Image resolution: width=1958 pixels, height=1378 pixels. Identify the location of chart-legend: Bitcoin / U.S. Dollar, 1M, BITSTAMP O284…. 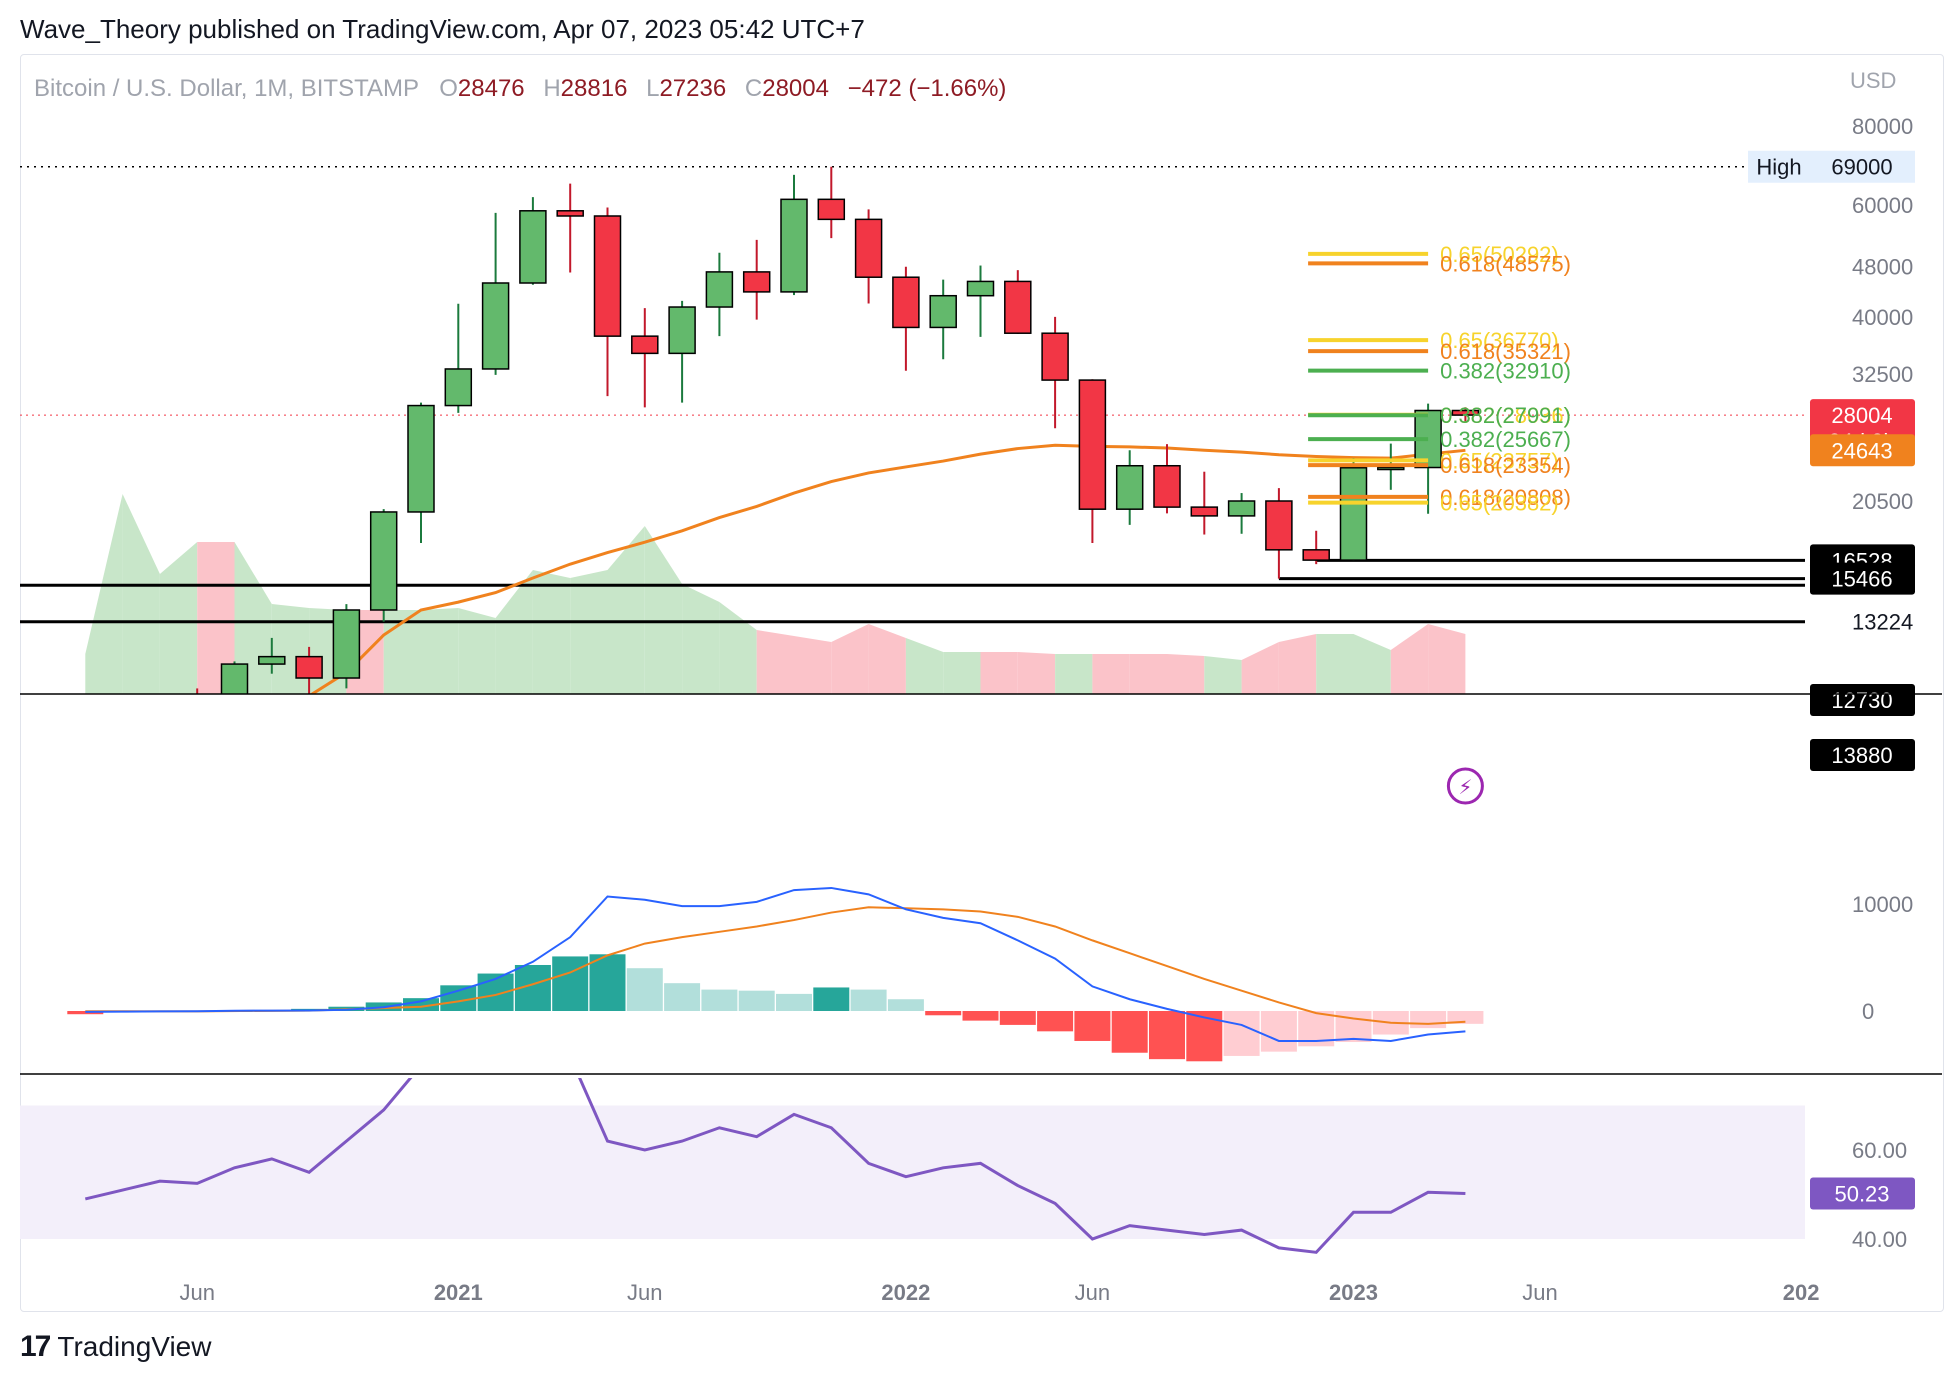
(965, 85).